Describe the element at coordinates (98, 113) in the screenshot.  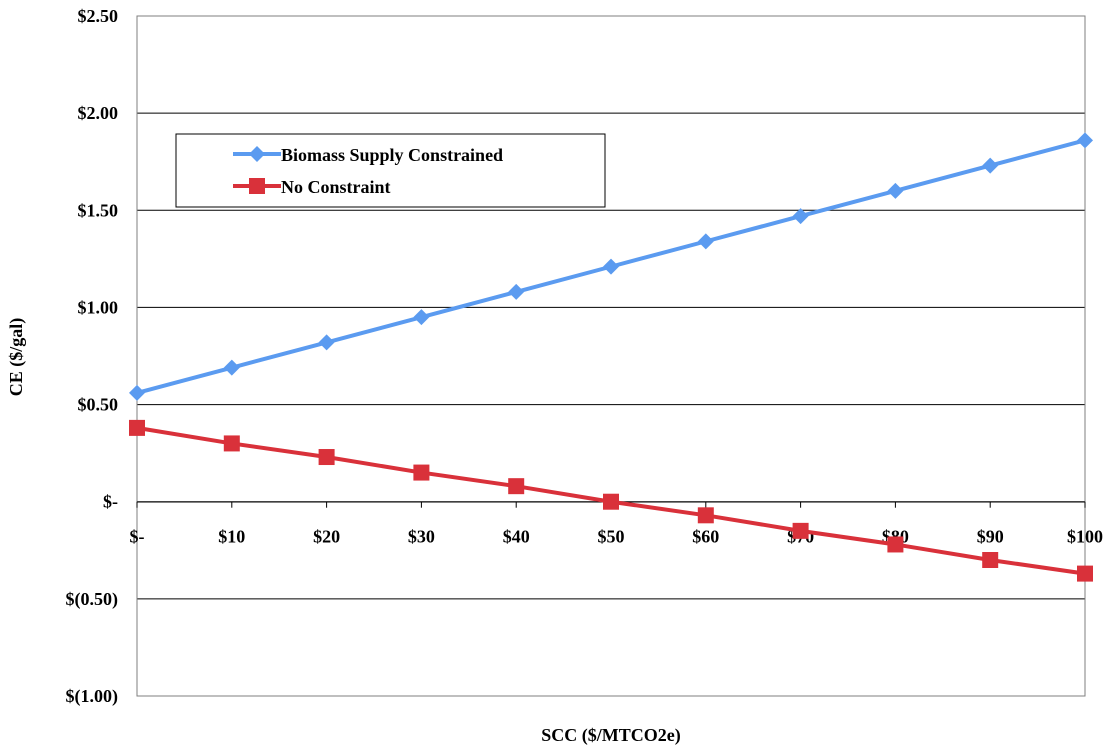
I see `y-tick-label: $2.00` at that location.